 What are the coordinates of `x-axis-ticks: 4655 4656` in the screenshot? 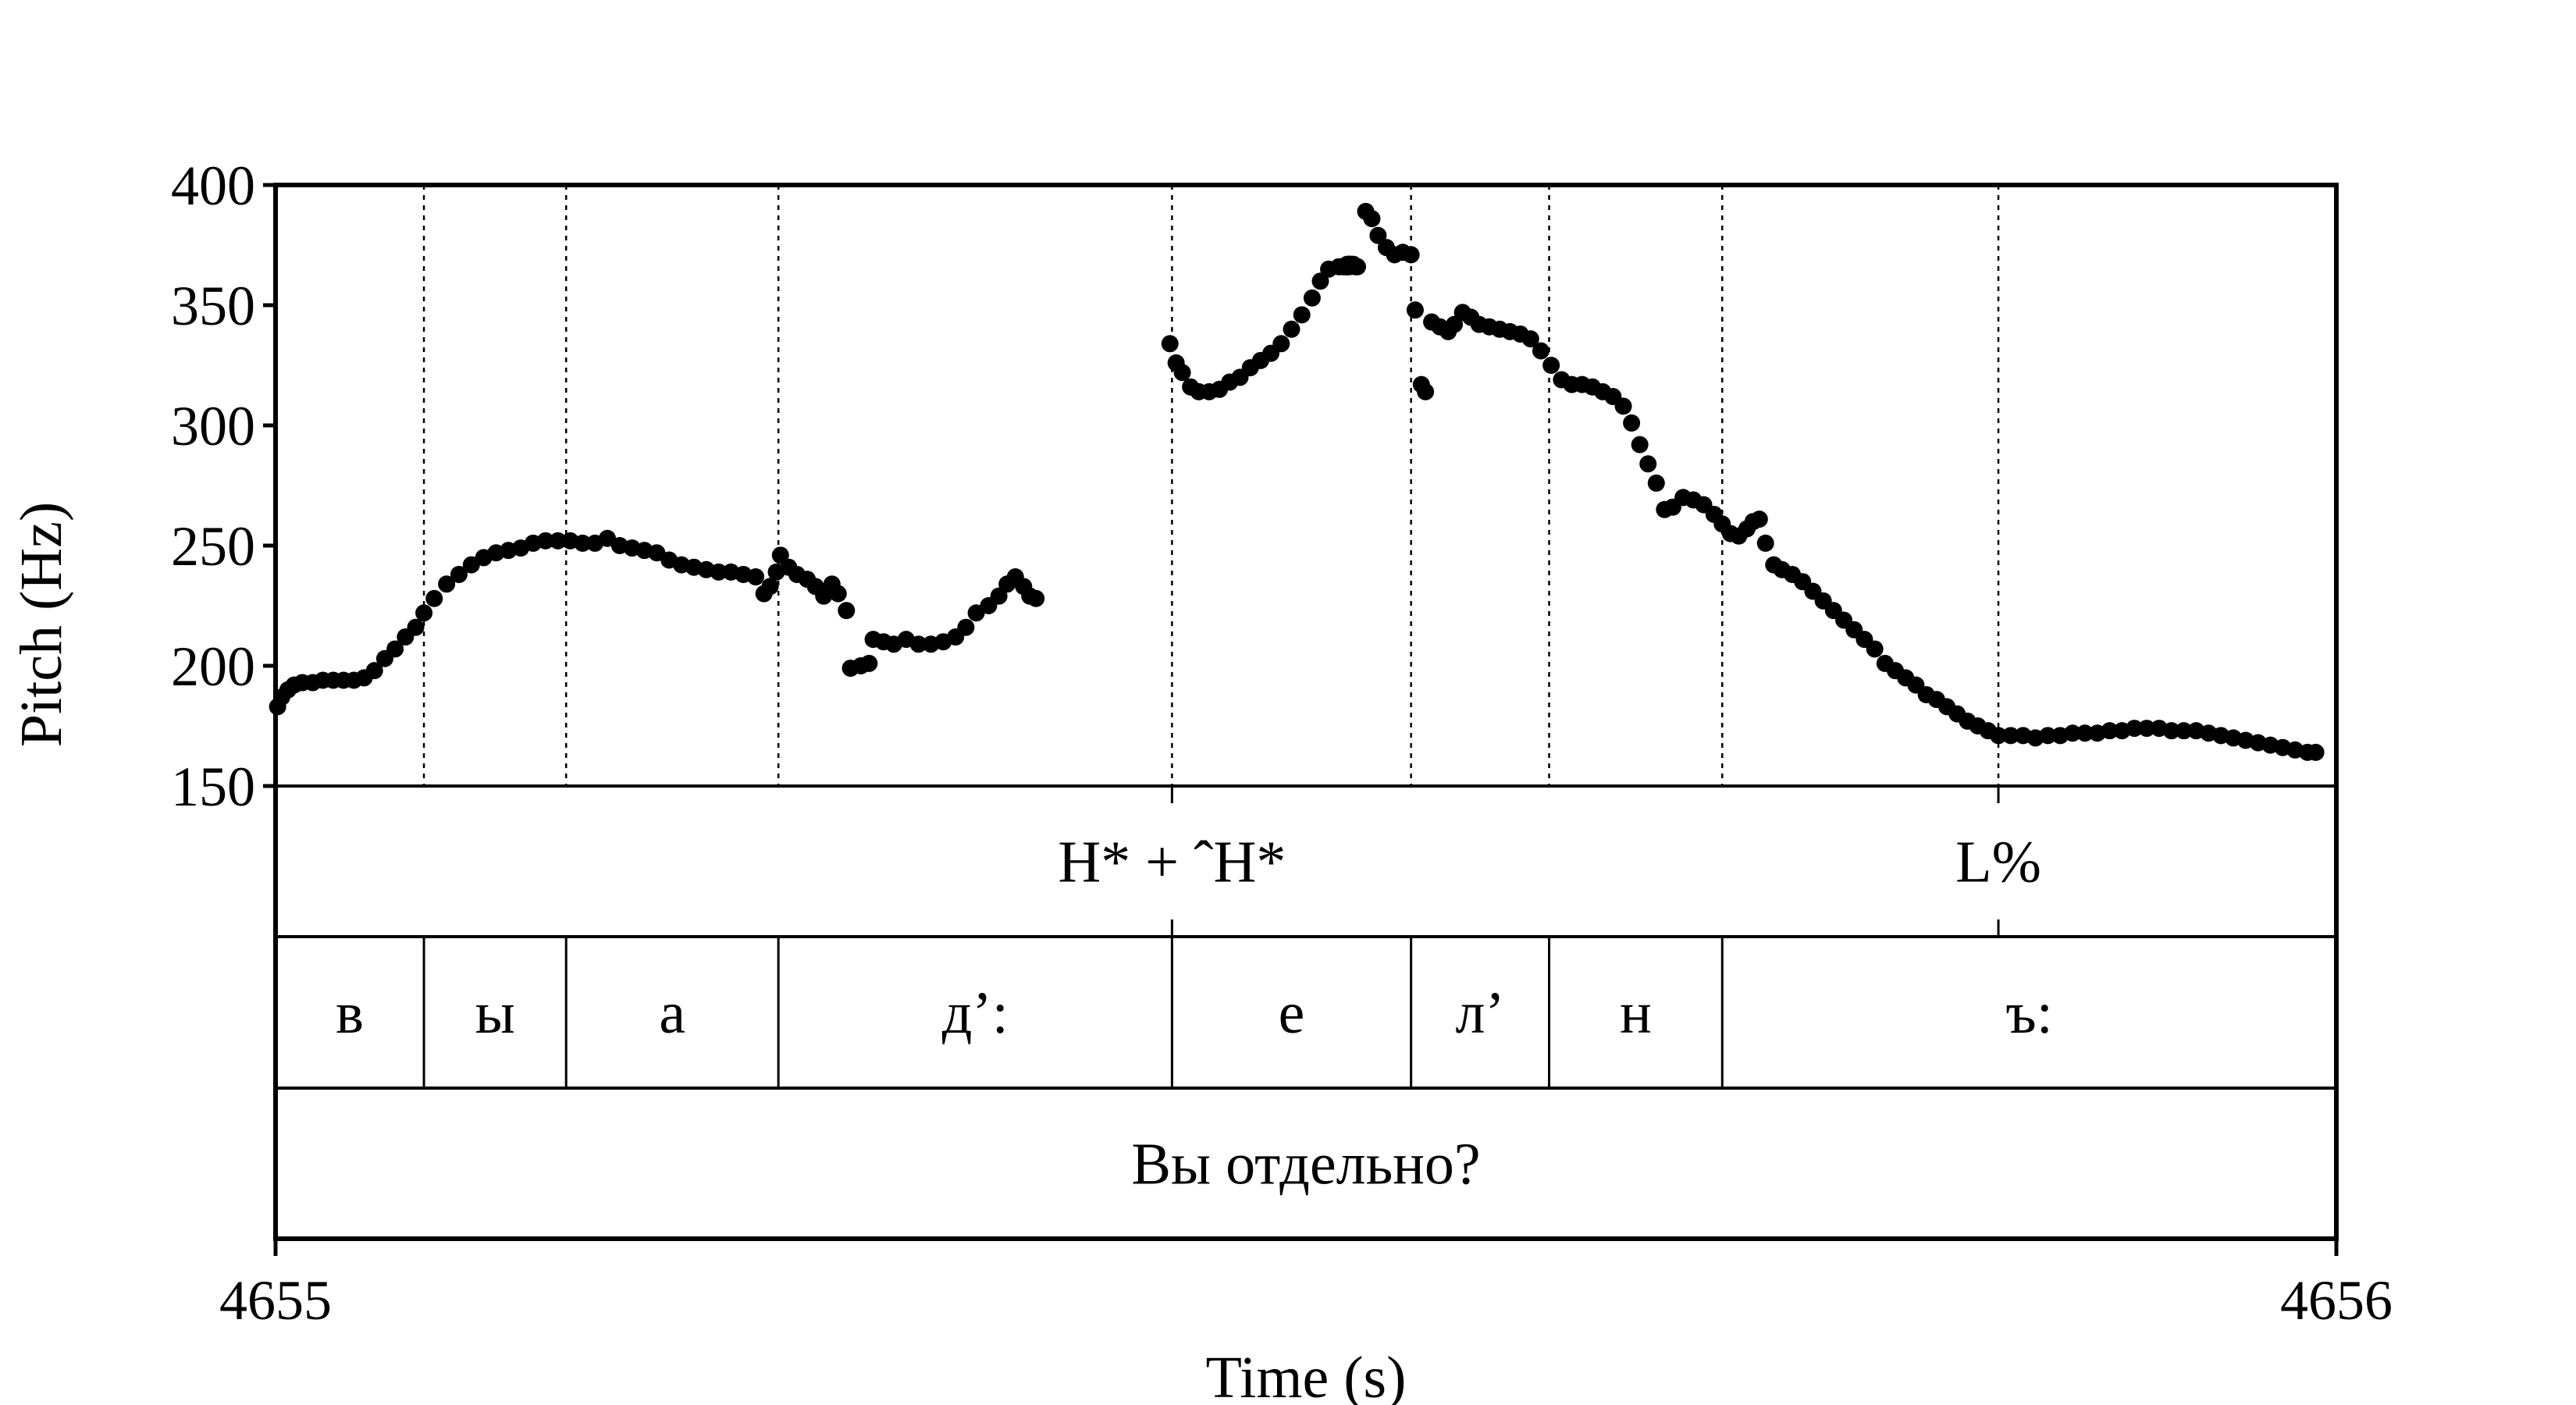 It's located at (1306, 1286).